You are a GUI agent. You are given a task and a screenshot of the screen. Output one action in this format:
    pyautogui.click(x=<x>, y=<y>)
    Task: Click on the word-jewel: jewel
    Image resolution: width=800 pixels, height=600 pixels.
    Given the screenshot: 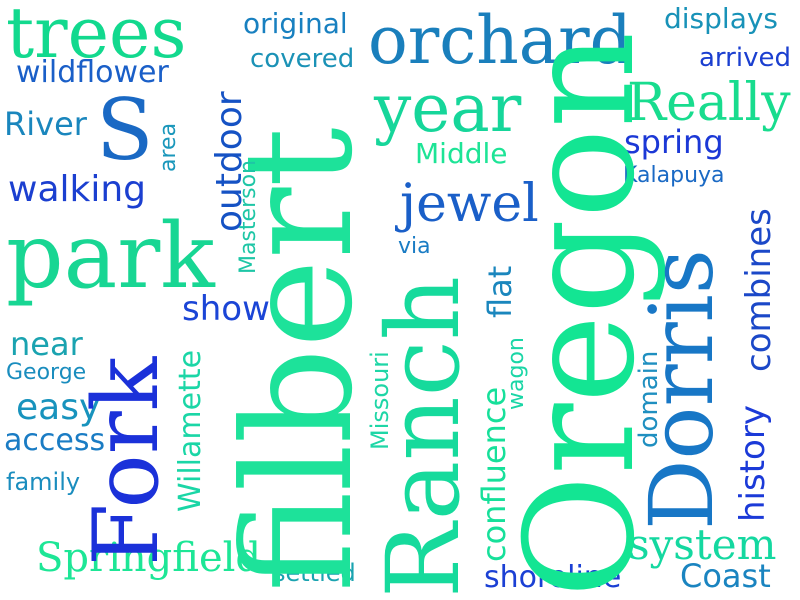 What is the action you would take?
    pyautogui.click(x=469, y=204)
    